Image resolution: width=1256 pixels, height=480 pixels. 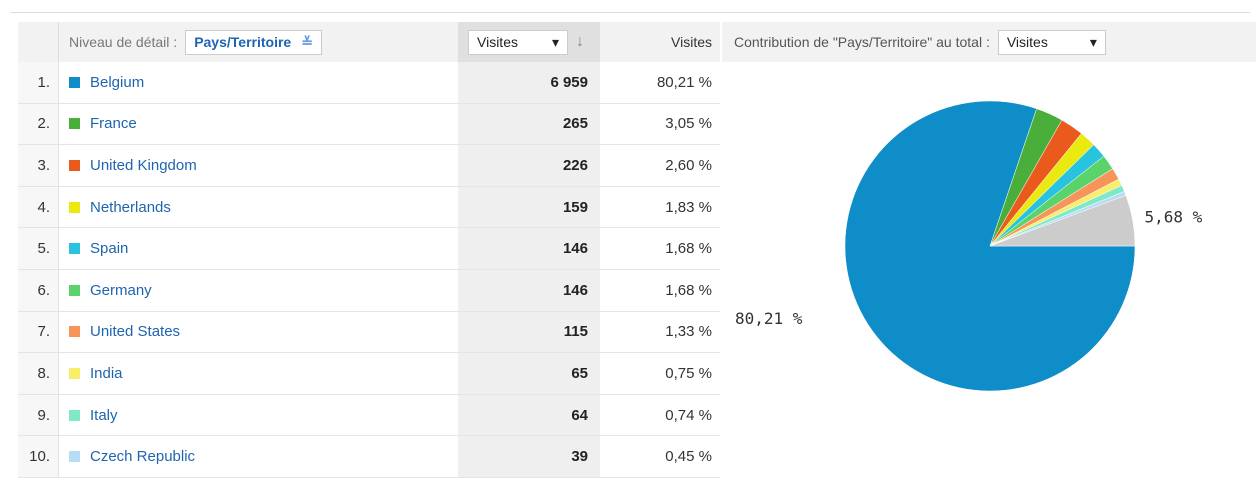 I want to click on country-cell: Belgium, so click(x=258, y=82).